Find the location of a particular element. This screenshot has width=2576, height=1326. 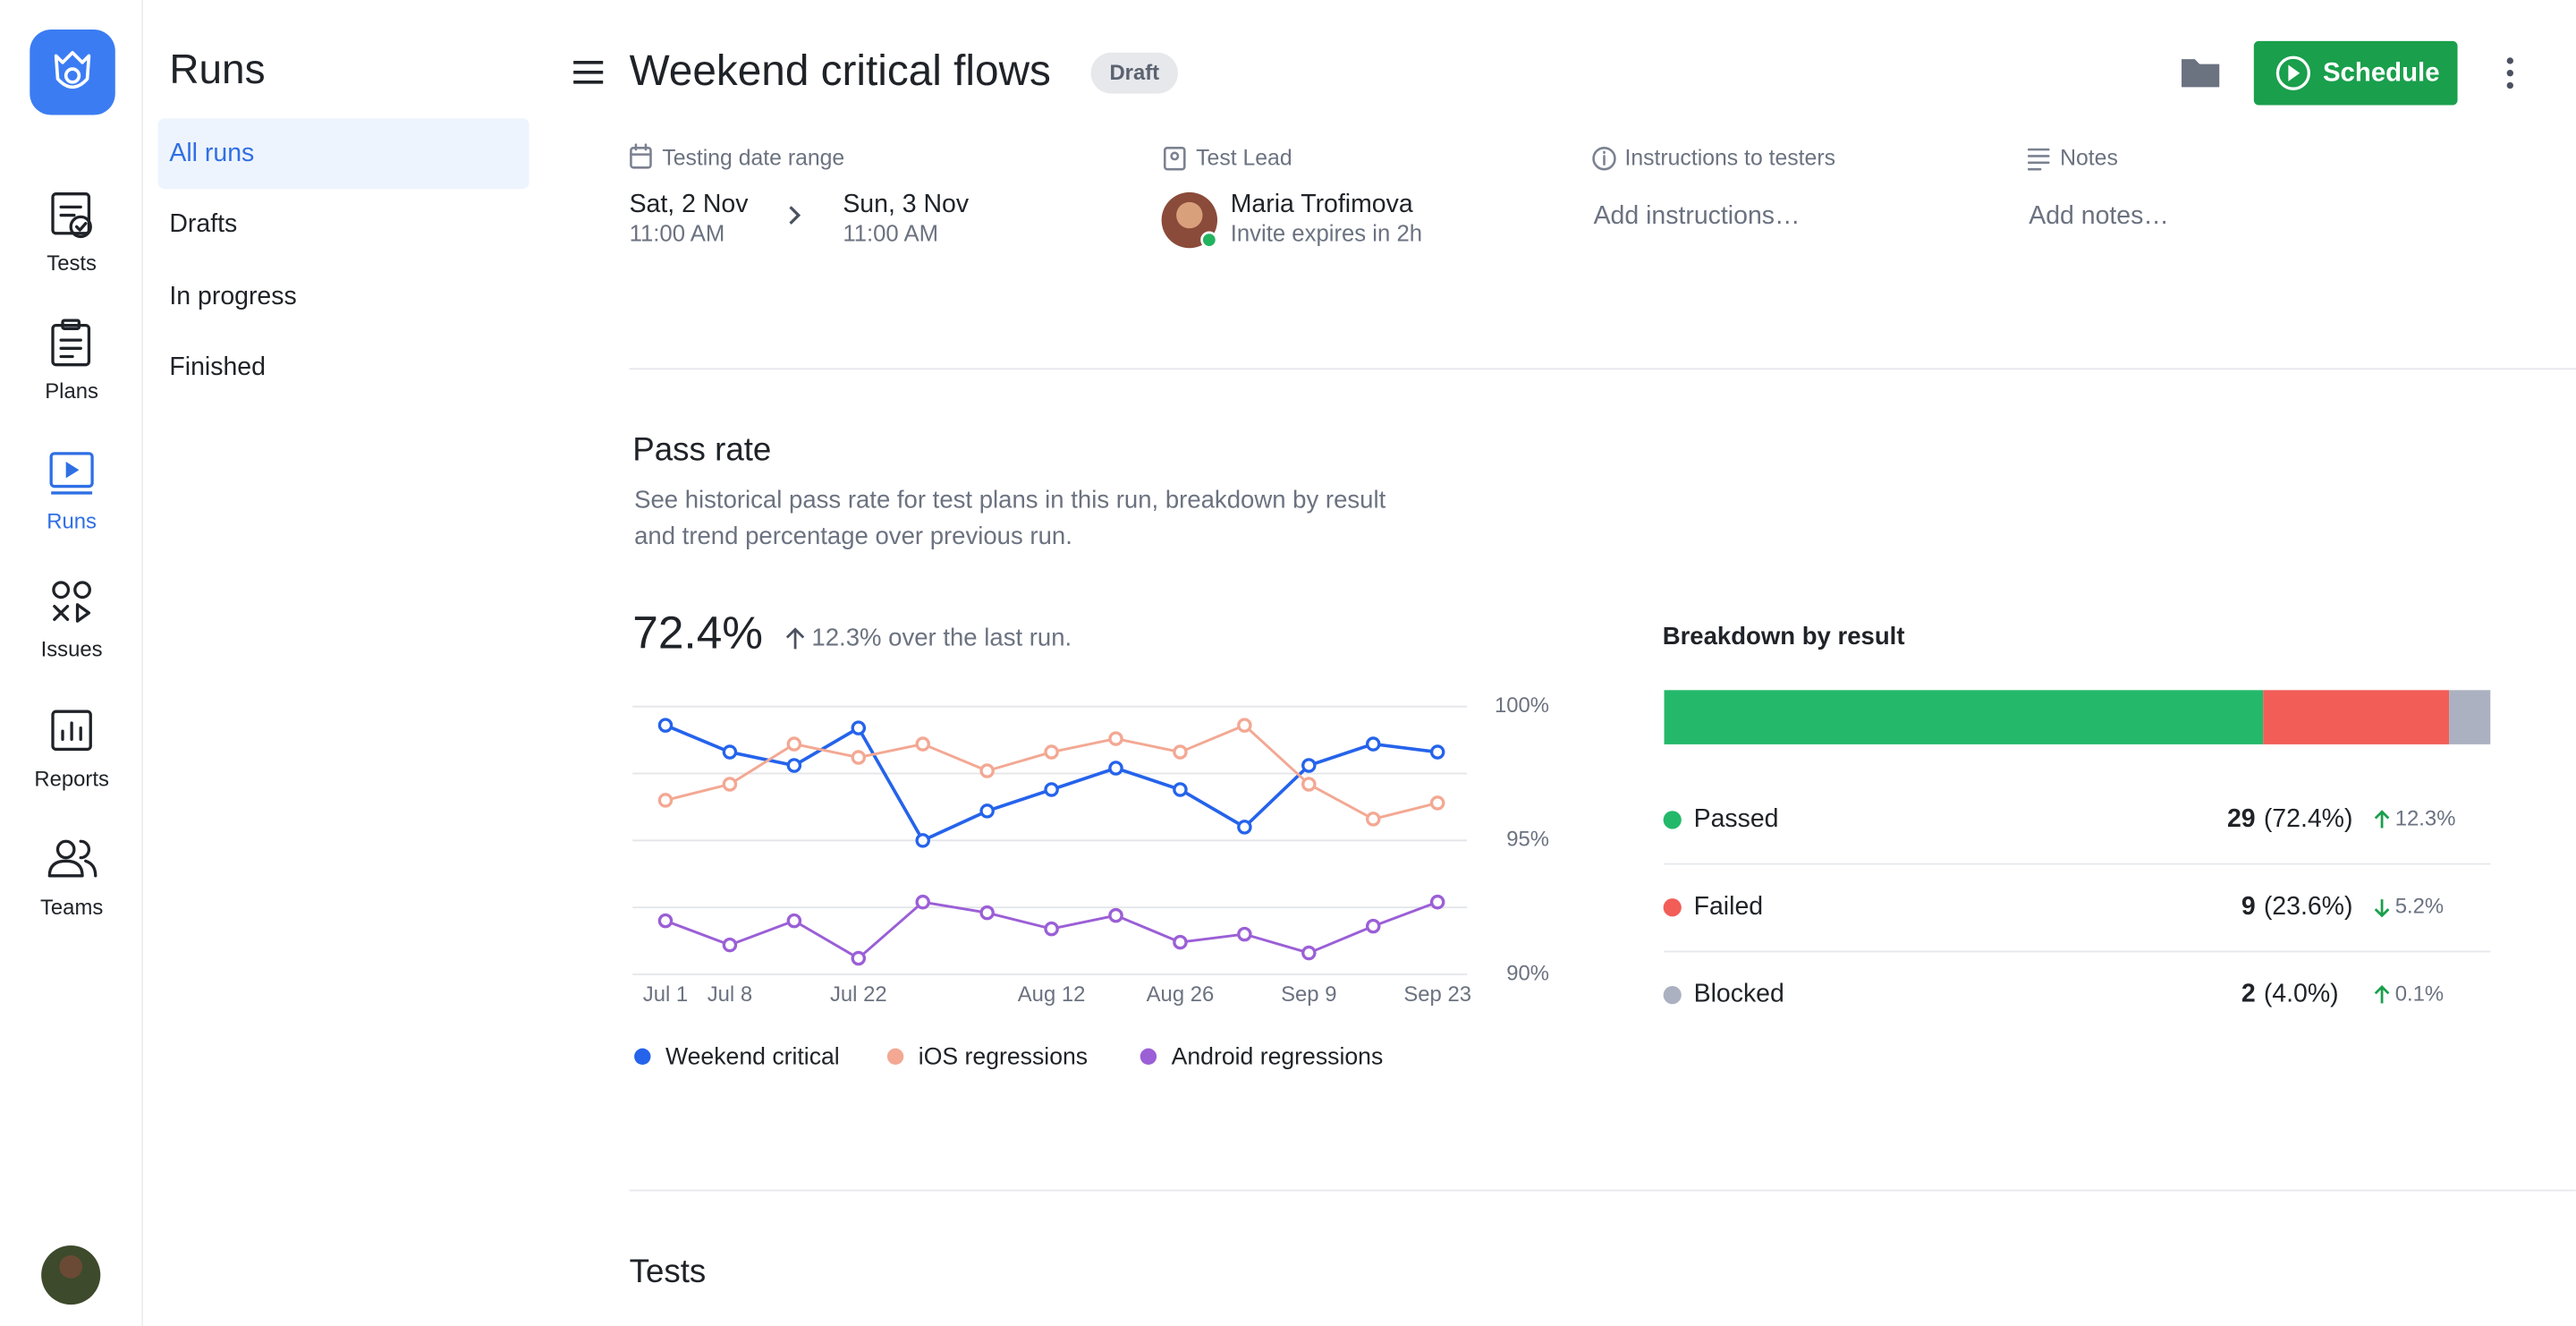

result-count: 2 is located at coordinates (2248, 994).